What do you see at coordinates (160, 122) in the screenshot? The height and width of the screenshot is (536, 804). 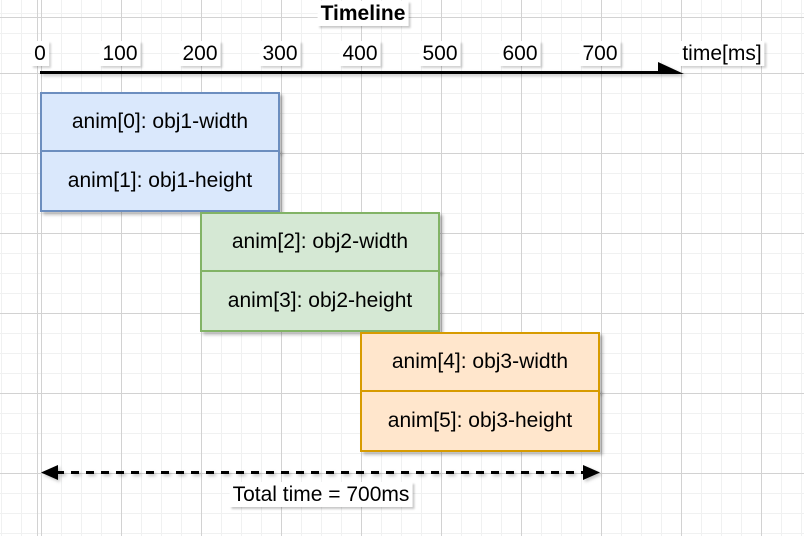 I see `timeline-bar-anim-0: anim[0]: obj1-width` at bounding box center [160, 122].